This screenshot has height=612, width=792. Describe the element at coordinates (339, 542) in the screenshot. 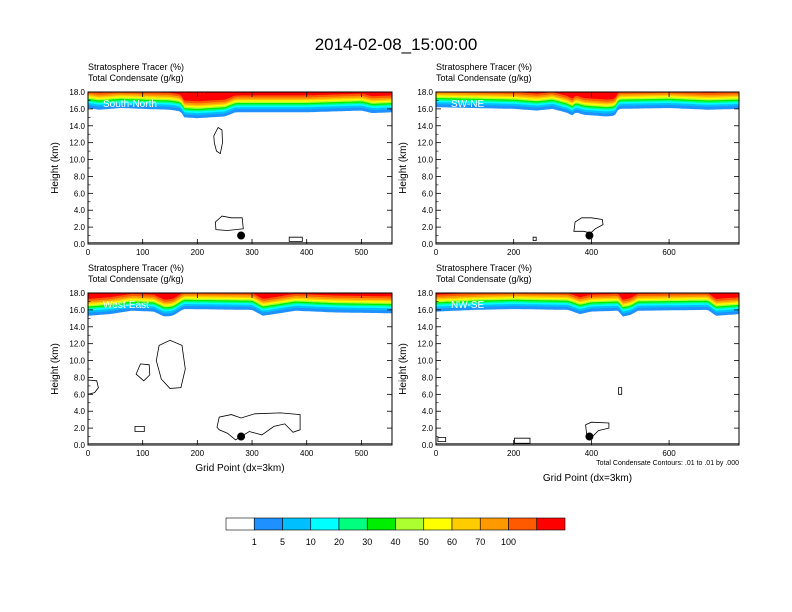

I see `colorbar-label: 20` at that location.